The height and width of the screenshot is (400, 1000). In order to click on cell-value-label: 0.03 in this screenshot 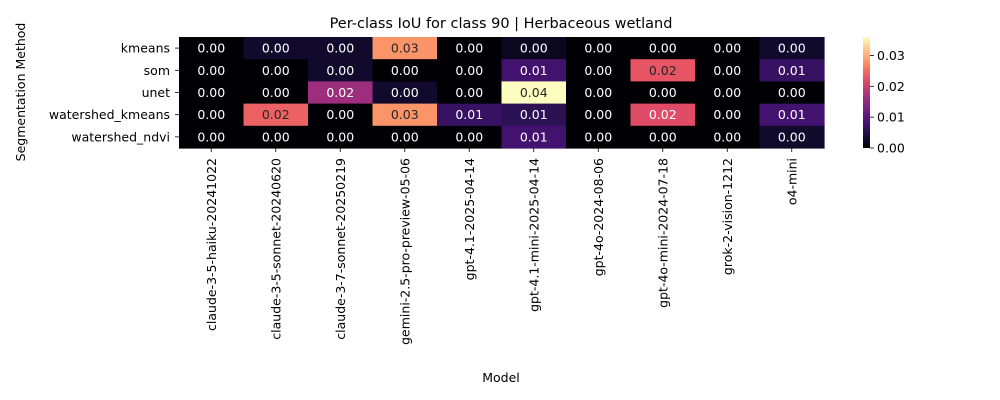, I will do `click(405, 48)`.